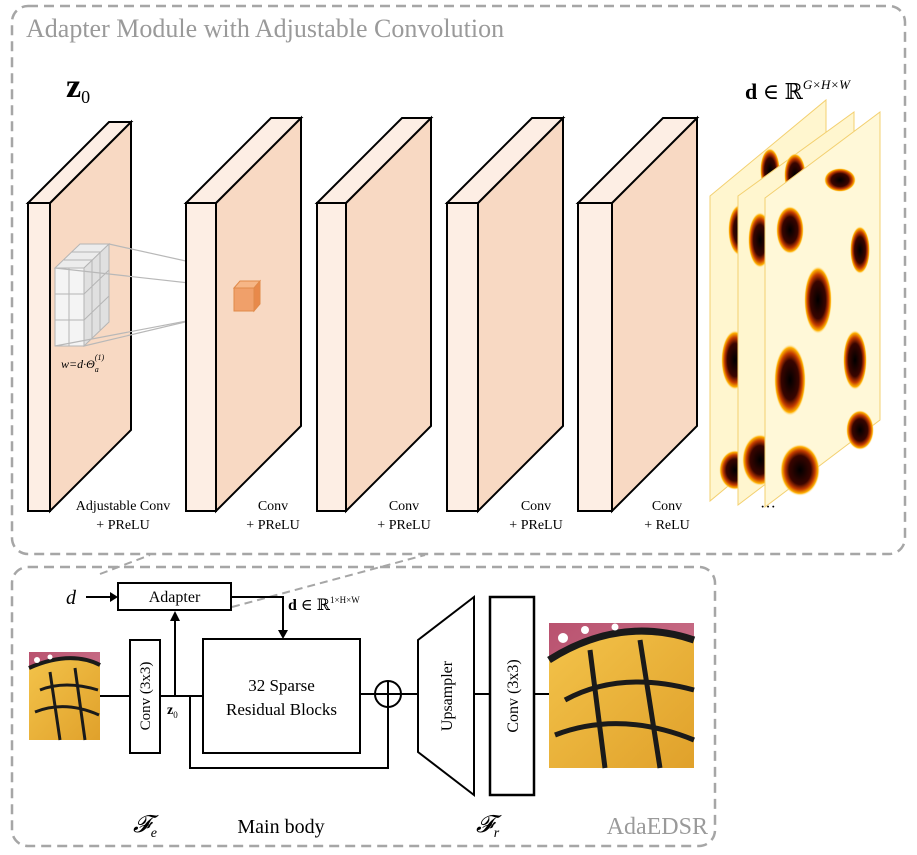  What do you see at coordinates (768, 507) in the screenshot?
I see `feature-map-ellipsis: ···` at bounding box center [768, 507].